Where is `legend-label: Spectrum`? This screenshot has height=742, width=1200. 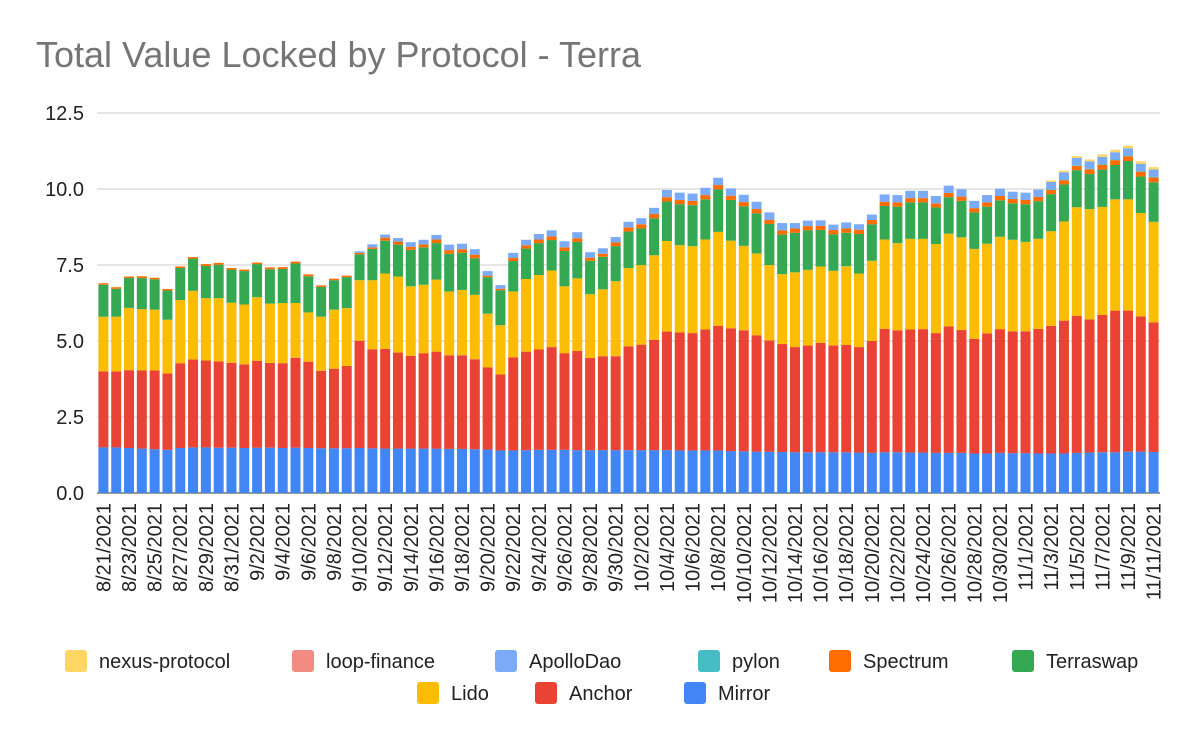
legend-label: Spectrum is located at coordinates (906, 662).